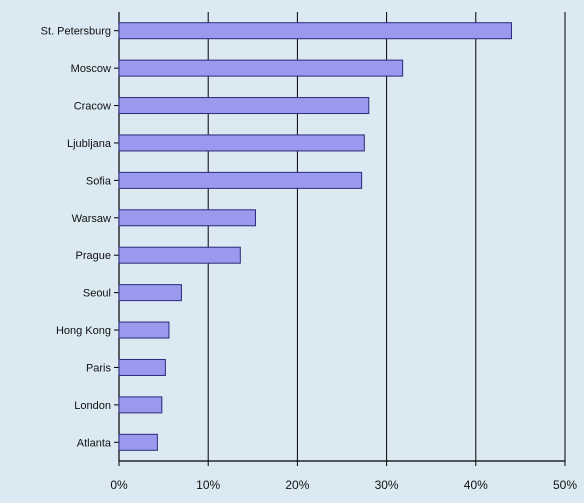  I want to click on category-label: Warsaw, so click(91, 219).